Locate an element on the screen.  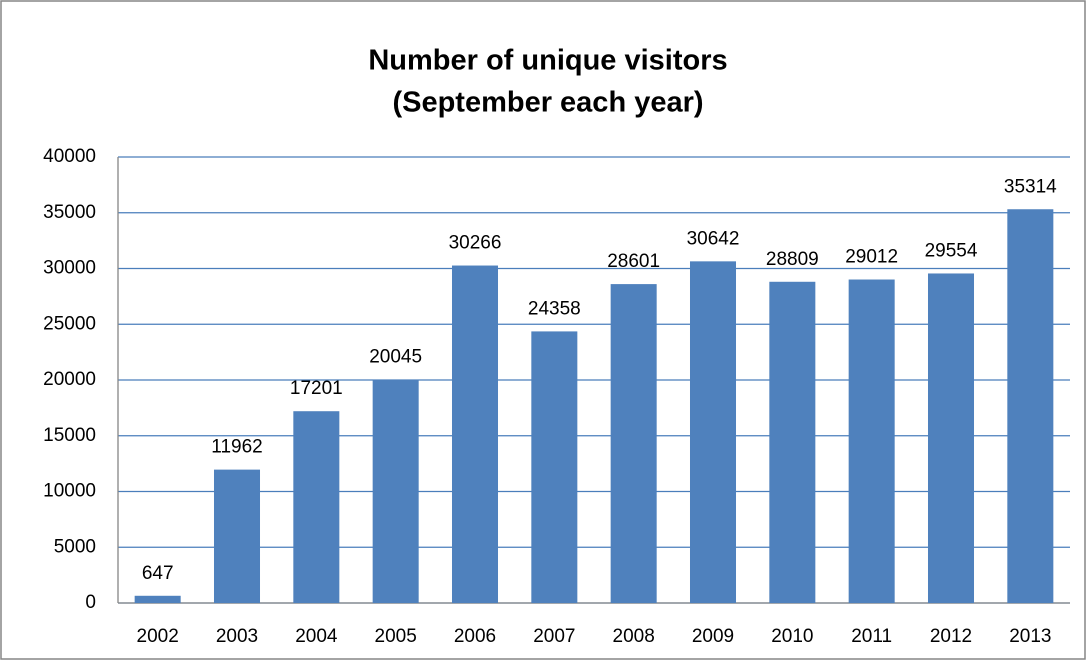
y-tick-label: 30000 is located at coordinates (69, 268).